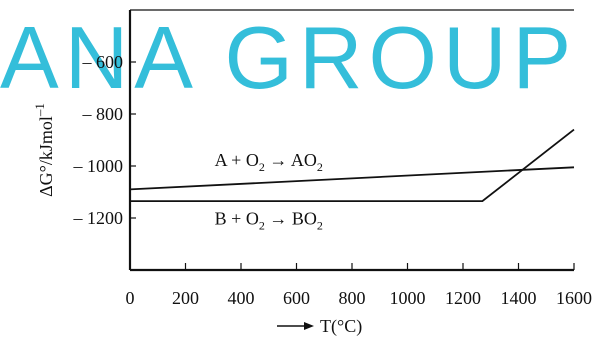 This screenshot has height=340, width=606. I want to click on x-tick-label: 1000, so click(408, 298).